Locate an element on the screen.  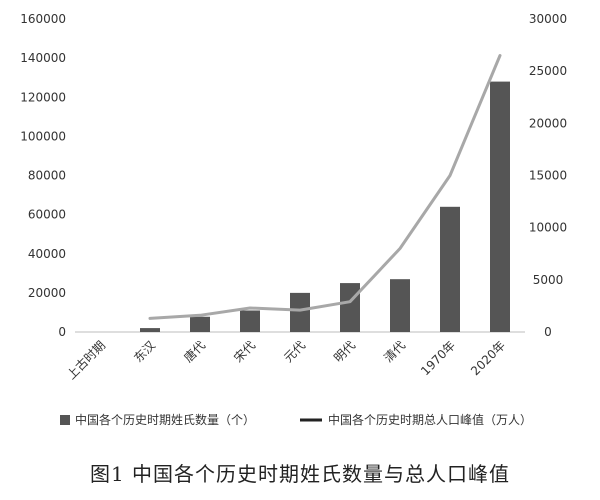
x-tick-label: 宋代 is located at coordinates (245, 352).